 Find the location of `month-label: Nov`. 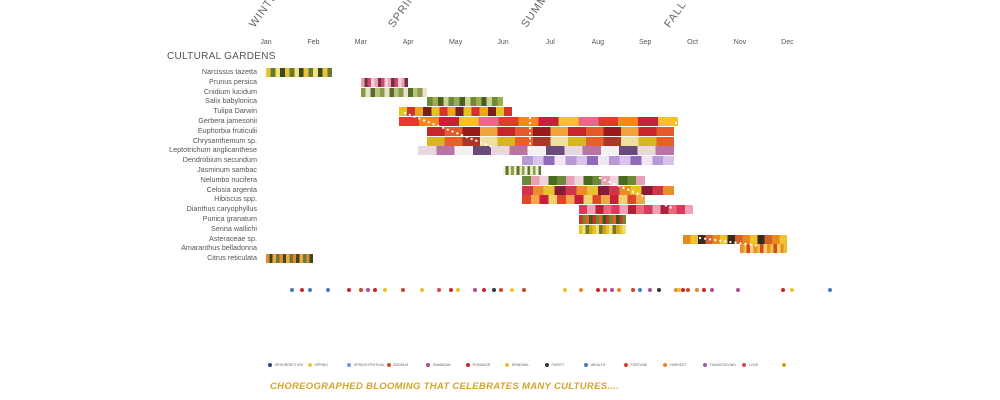

month-label: Nov is located at coordinates (740, 42).